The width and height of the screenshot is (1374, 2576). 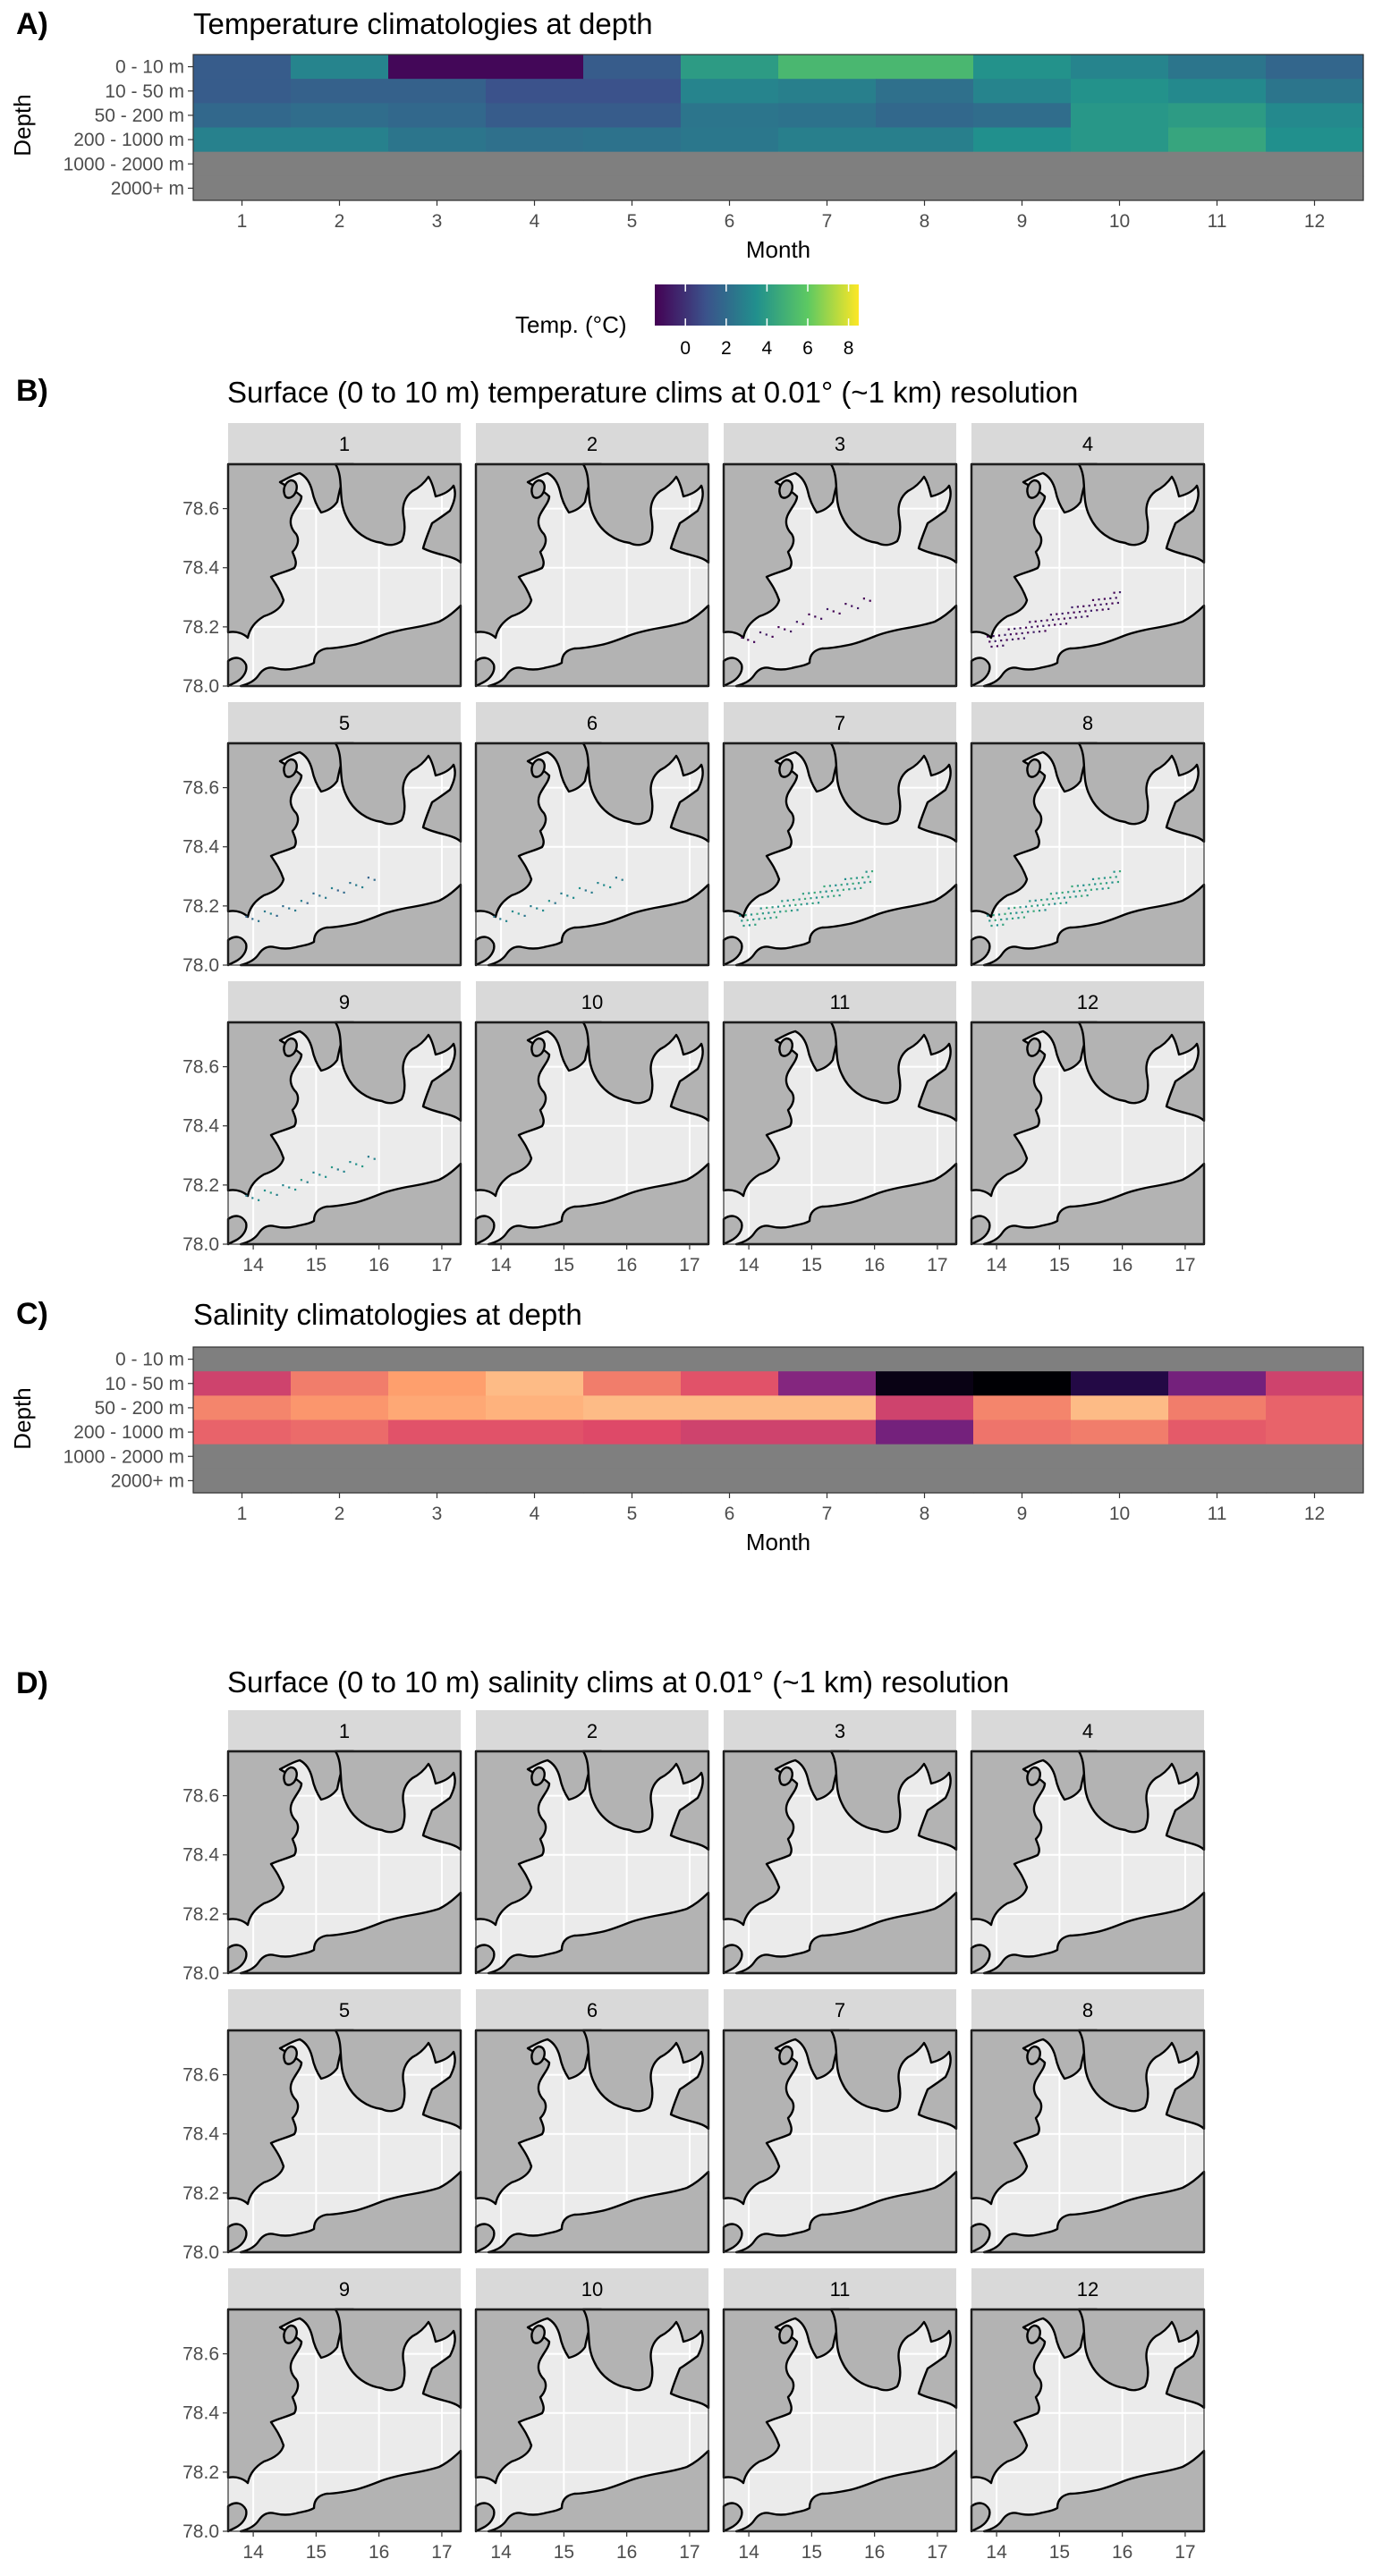 I want to click on temperature-map-y-tick-label: 78.0, so click(x=200, y=965).